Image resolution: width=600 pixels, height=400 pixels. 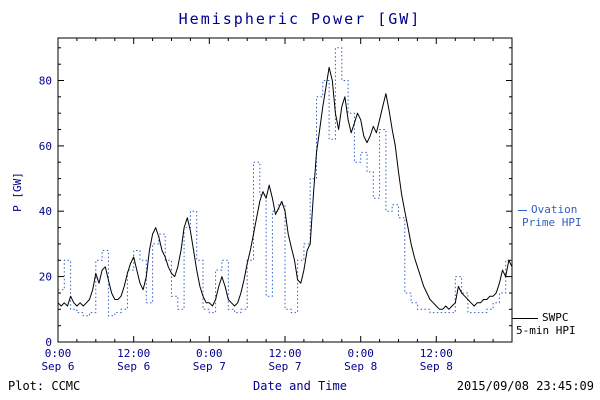 I want to click on timestamp: 2015/09/08 23:45:09, so click(x=525, y=386).